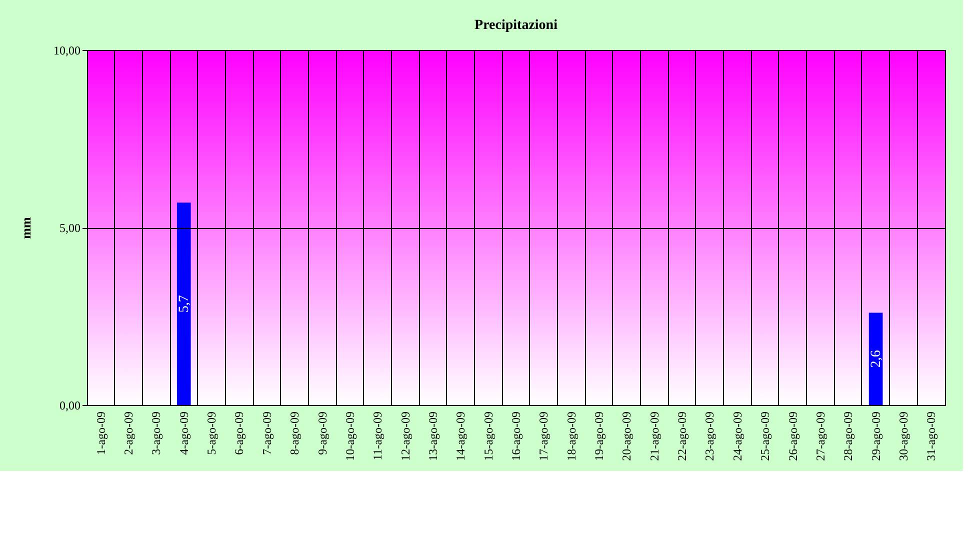  What do you see at coordinates (267, 433) in the screenshot?
I see `x-tick-label: 7-ago-09` at bounding box center [267, 433].